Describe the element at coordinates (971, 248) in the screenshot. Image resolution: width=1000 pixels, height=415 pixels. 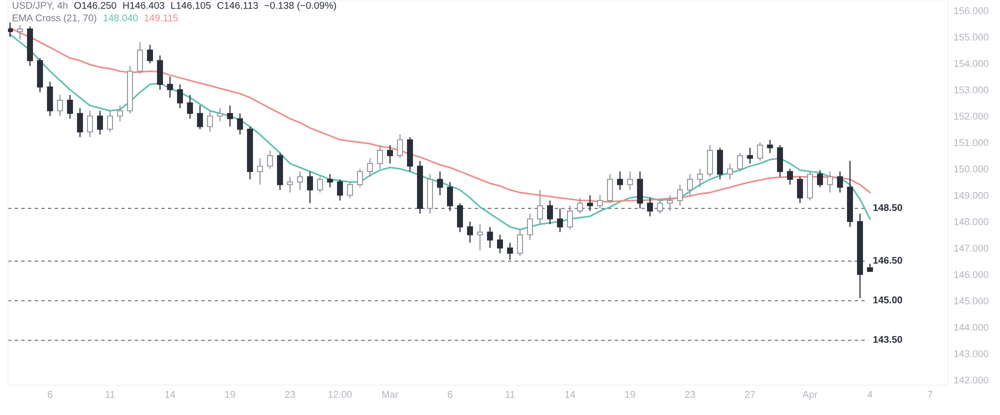
I see `y-tick-label: 147.000` at that location.